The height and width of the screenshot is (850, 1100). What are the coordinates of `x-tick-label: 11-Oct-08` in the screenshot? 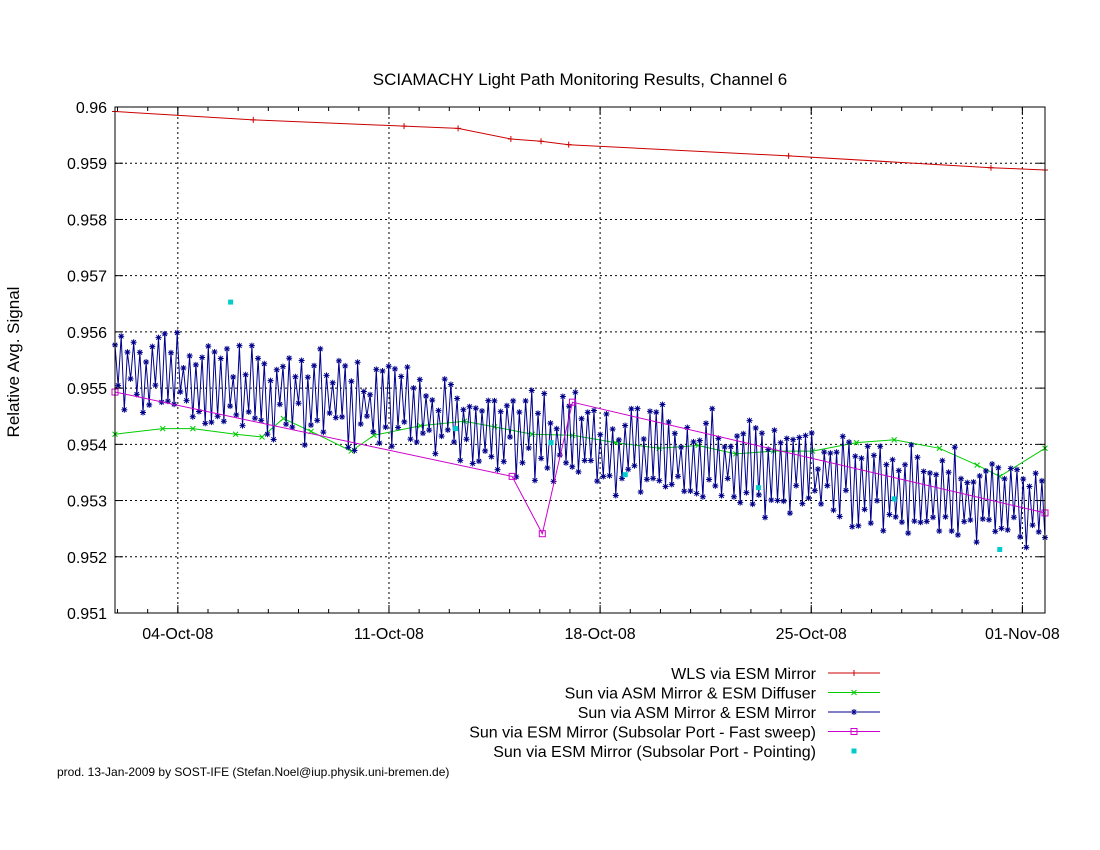 It's located at (389, 634).